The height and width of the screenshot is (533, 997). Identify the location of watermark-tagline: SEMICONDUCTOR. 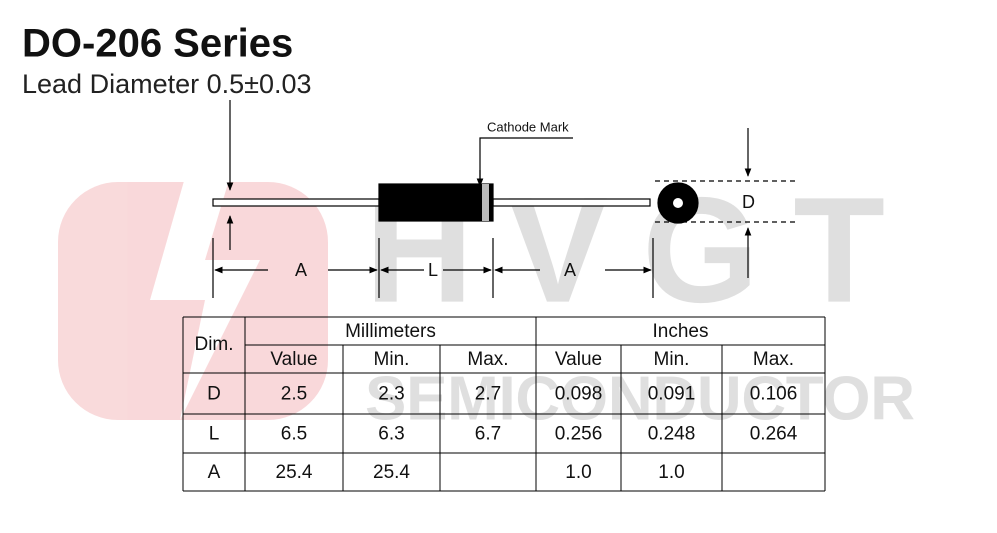
(640, 398).